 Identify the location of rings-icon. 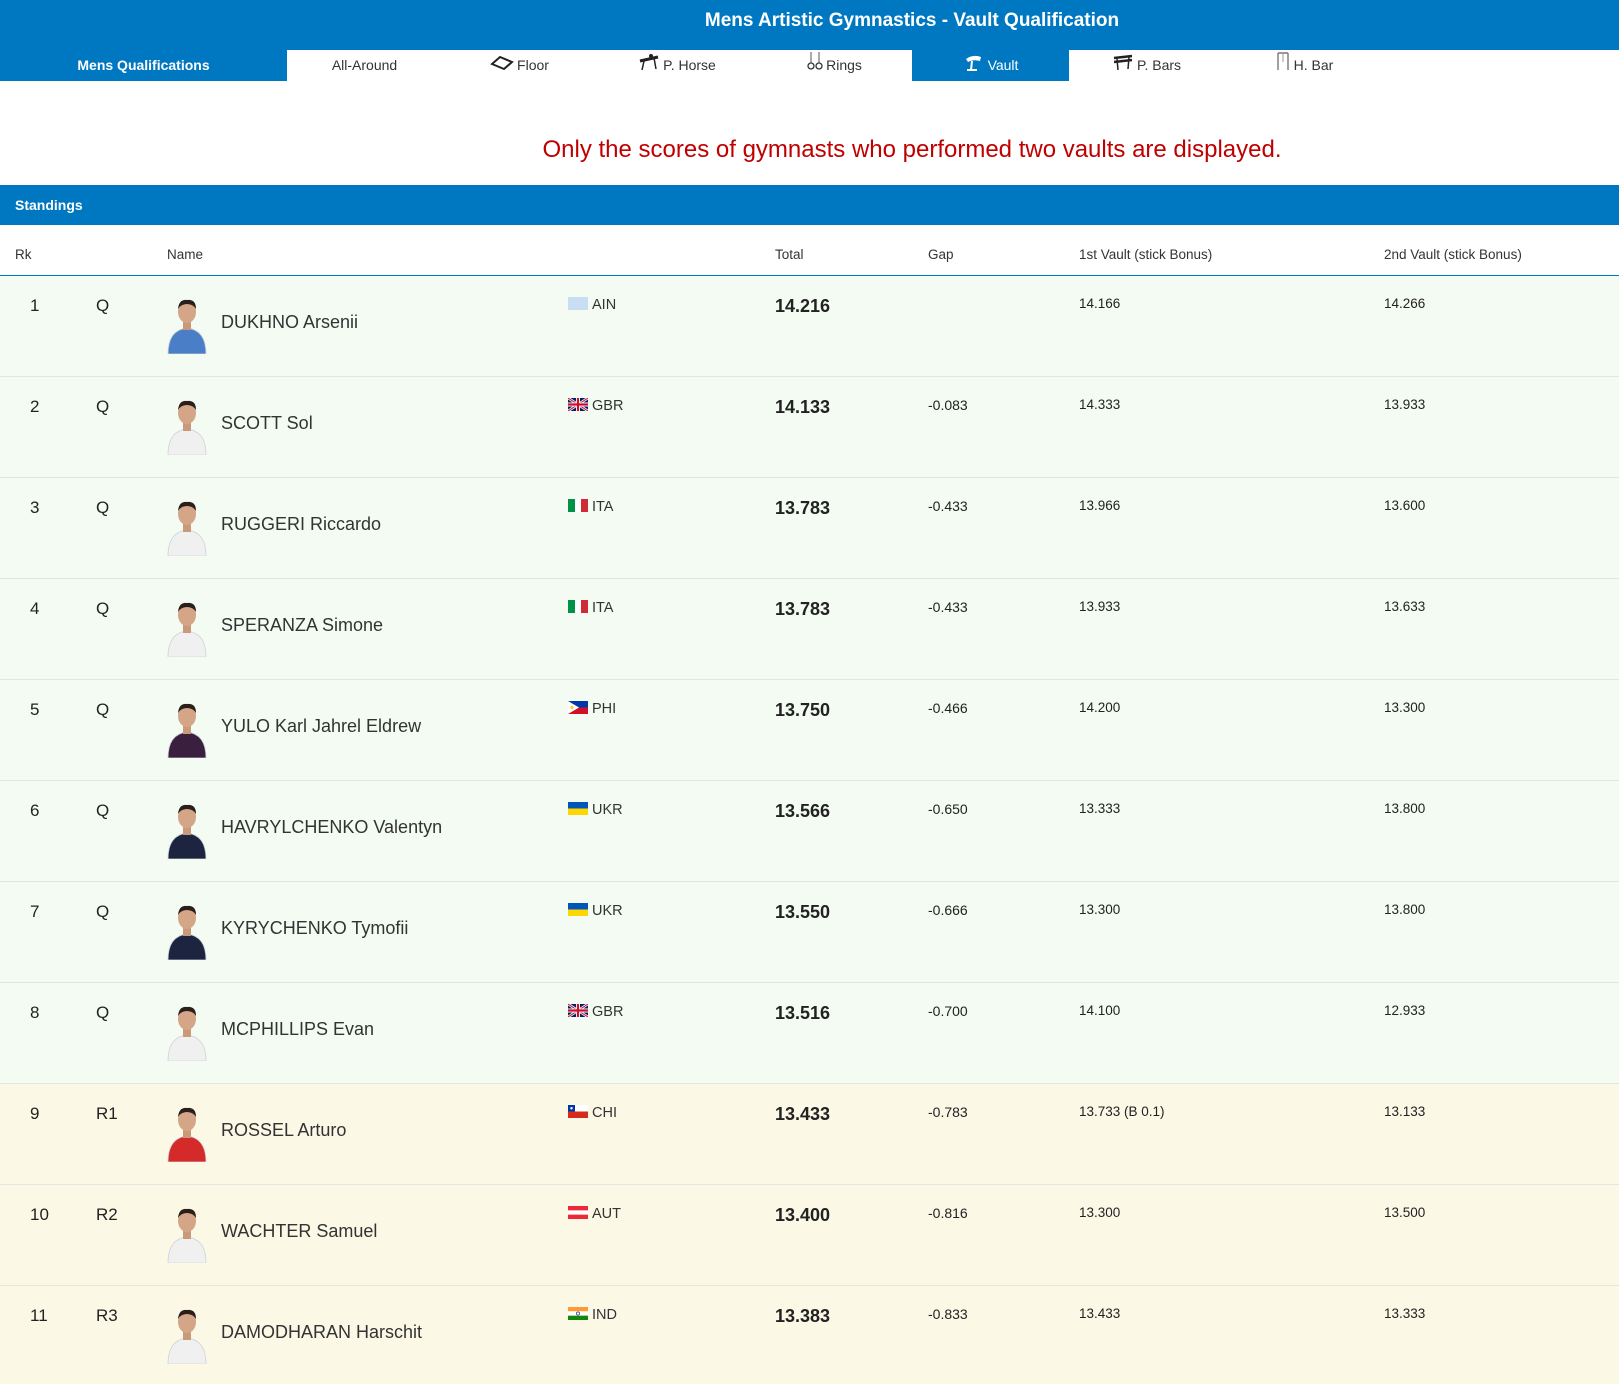
(815, 66).